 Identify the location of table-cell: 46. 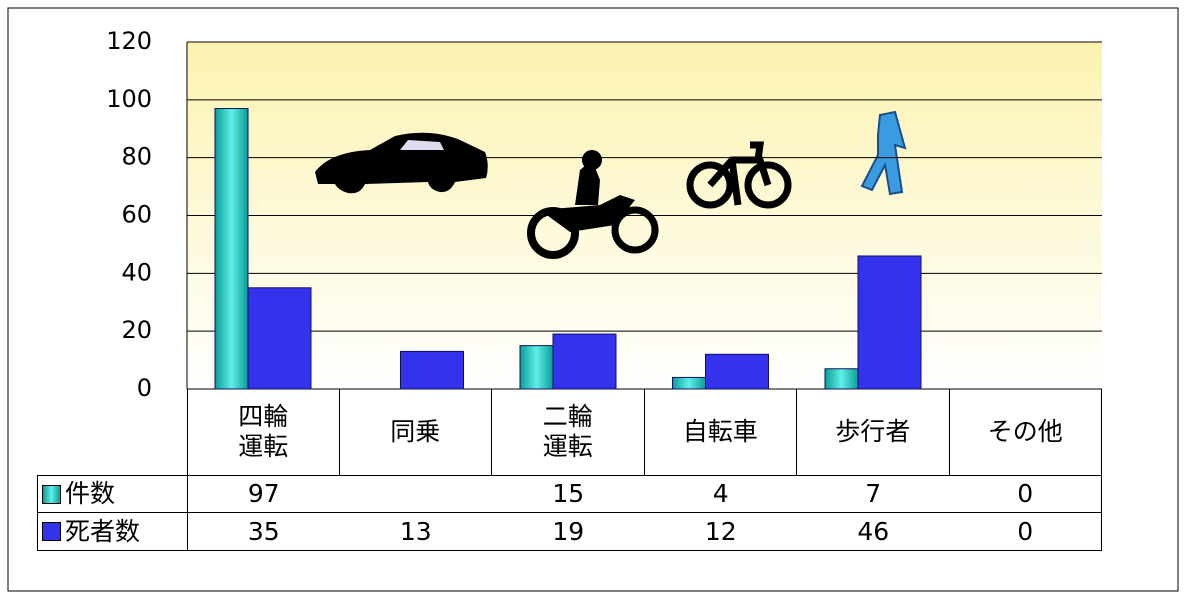
(873, 531).